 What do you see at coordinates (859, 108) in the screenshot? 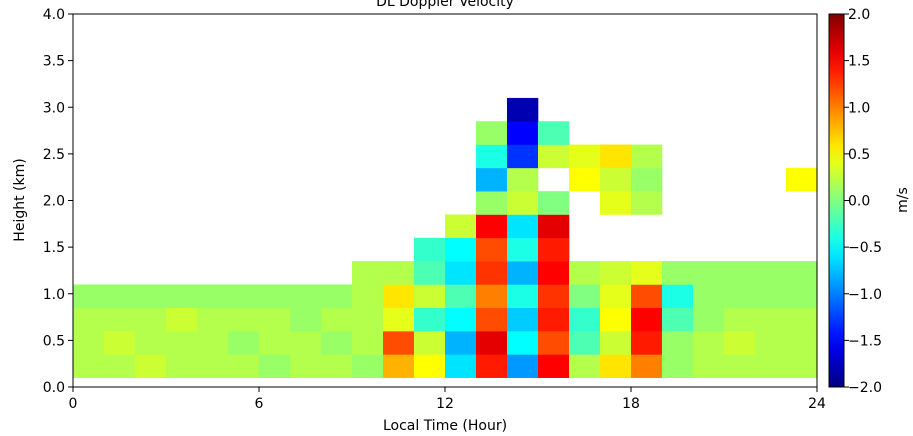
I see `colorbar-tick-label: 1.0` at bounding box center [859, 108].